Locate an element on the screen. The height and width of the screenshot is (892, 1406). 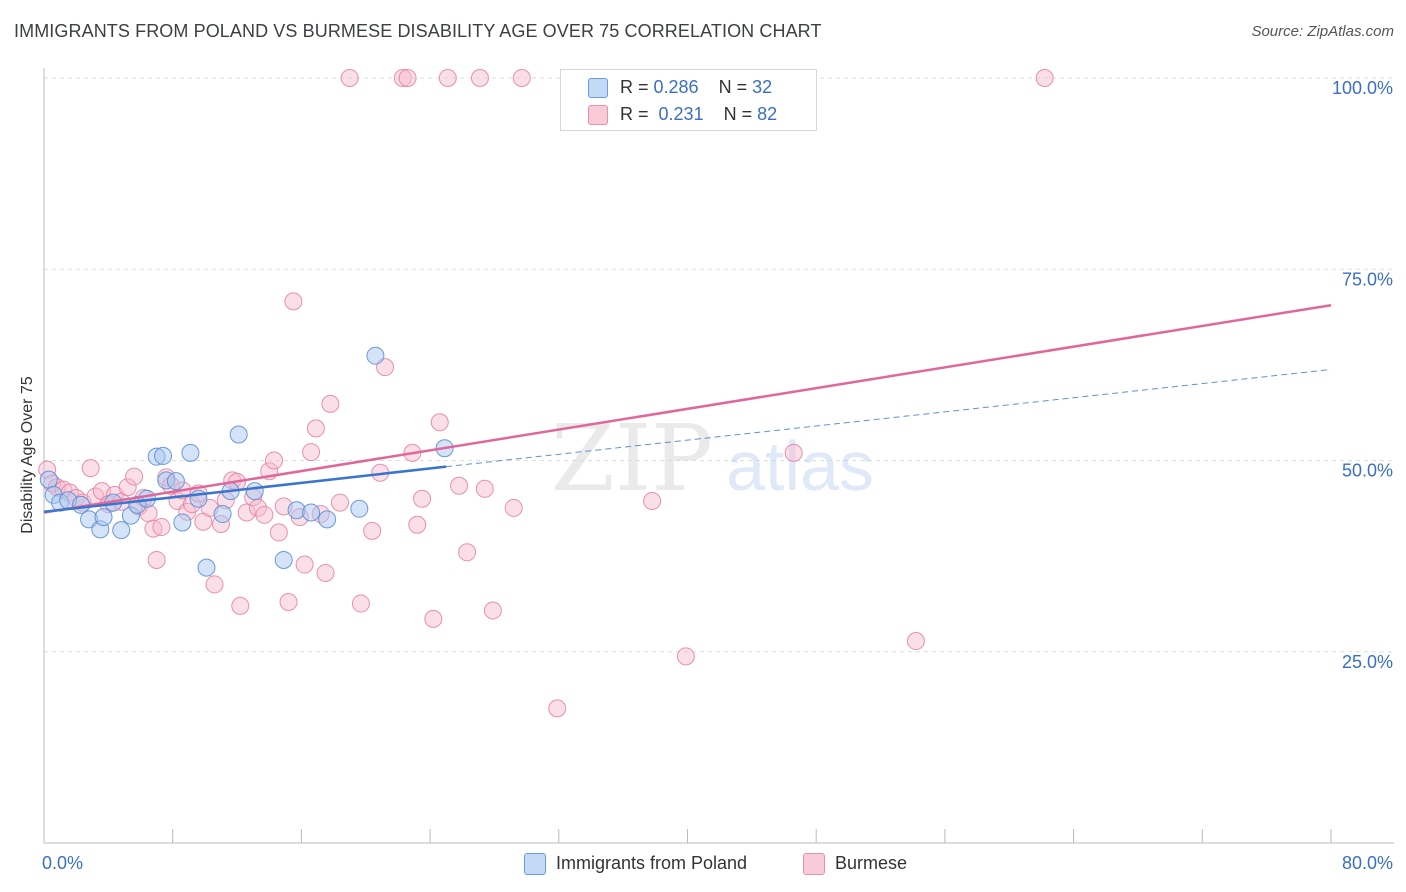
watermark-zip: ZIP is located at coordinates (632, 458).